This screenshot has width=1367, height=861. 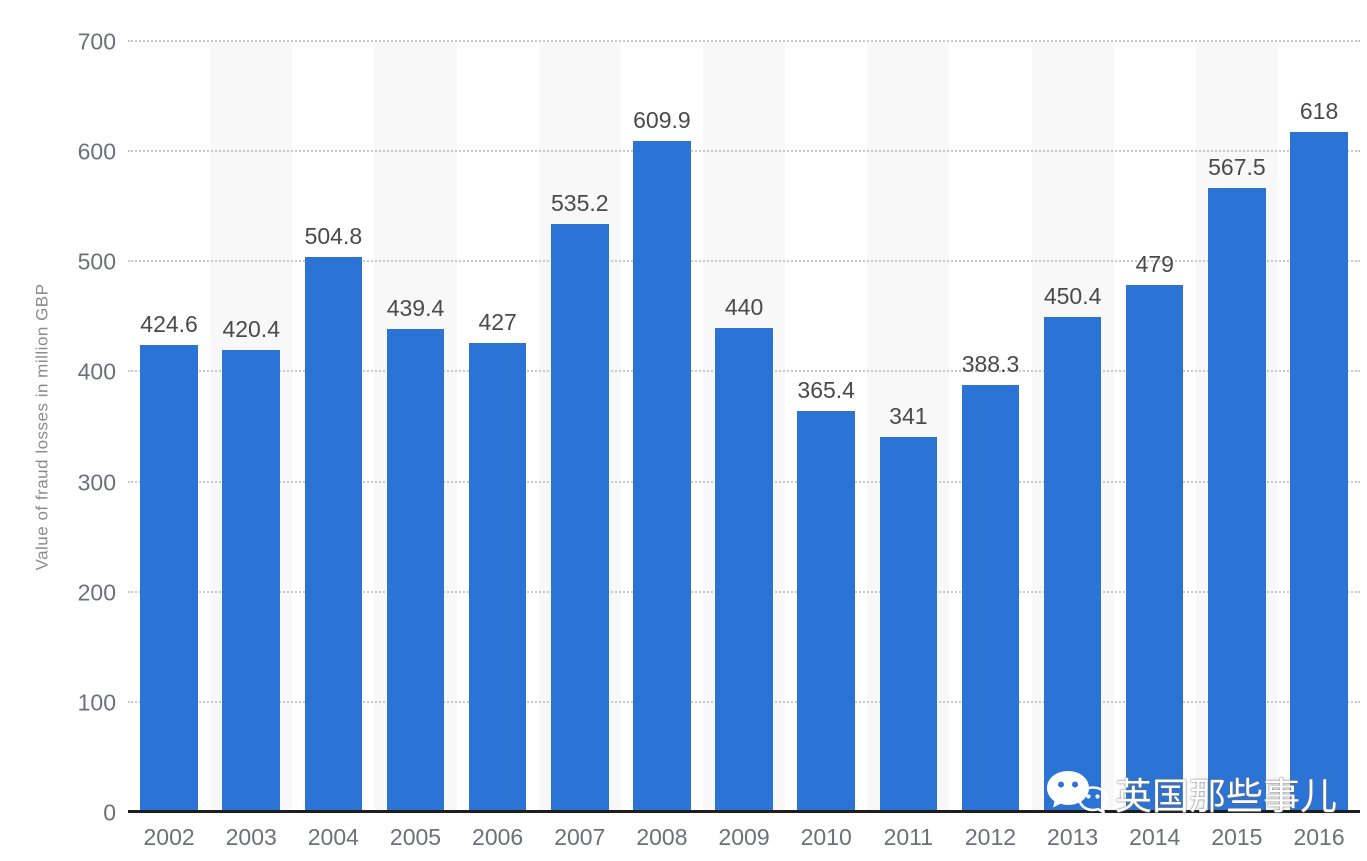 I want to click on bar-value-label: 420.4, so click(x=251, y=328).